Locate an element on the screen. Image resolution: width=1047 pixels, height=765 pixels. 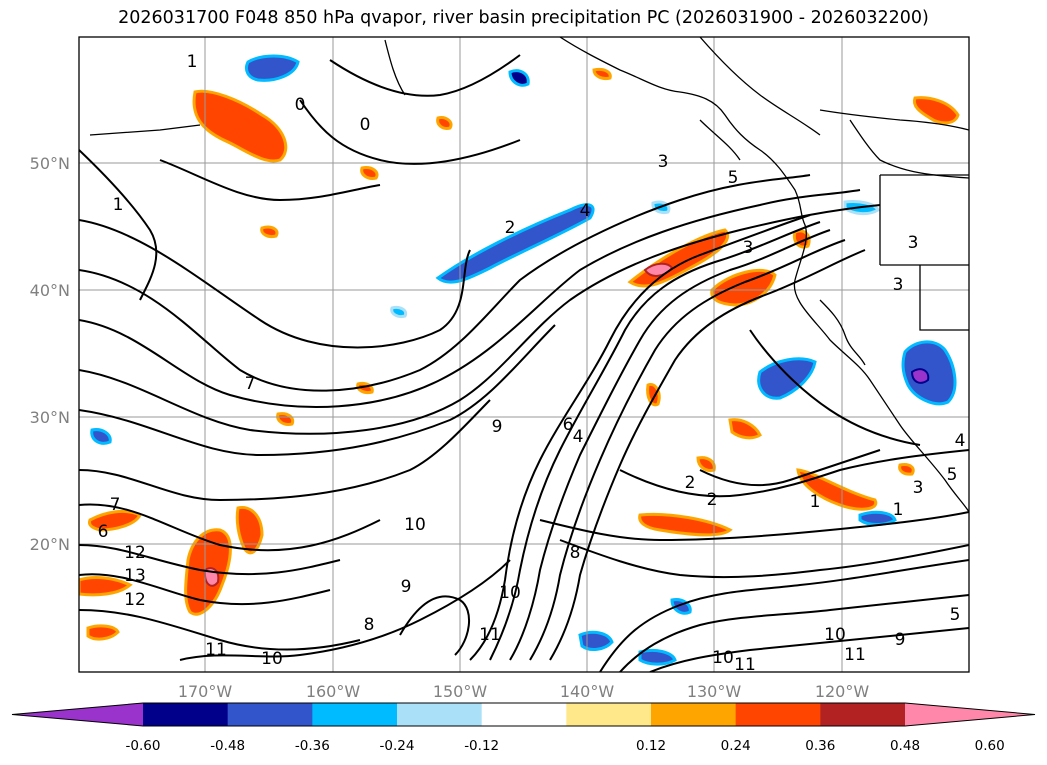
colorbar-tick-label: -0.60 is located at coordinates (143, 746).